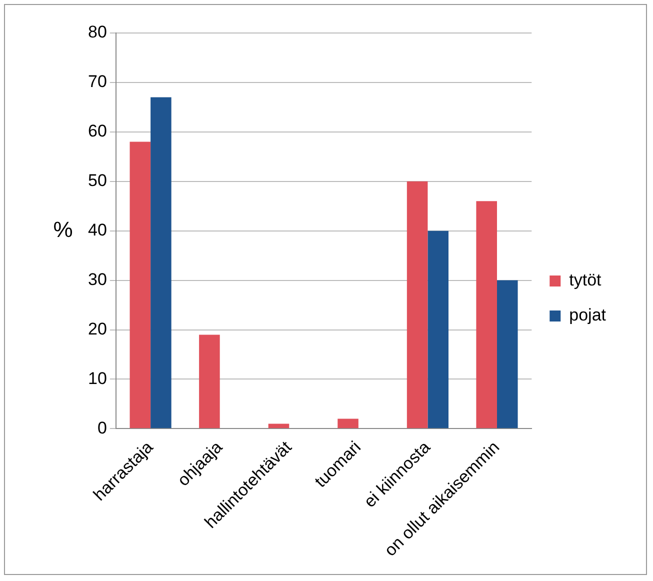 This screenshot has height=581, width=653. What do you see at coordinates (97, 378) in the screenshot?
I see `y-tick-label: 10` at bounding box center [97, 378].